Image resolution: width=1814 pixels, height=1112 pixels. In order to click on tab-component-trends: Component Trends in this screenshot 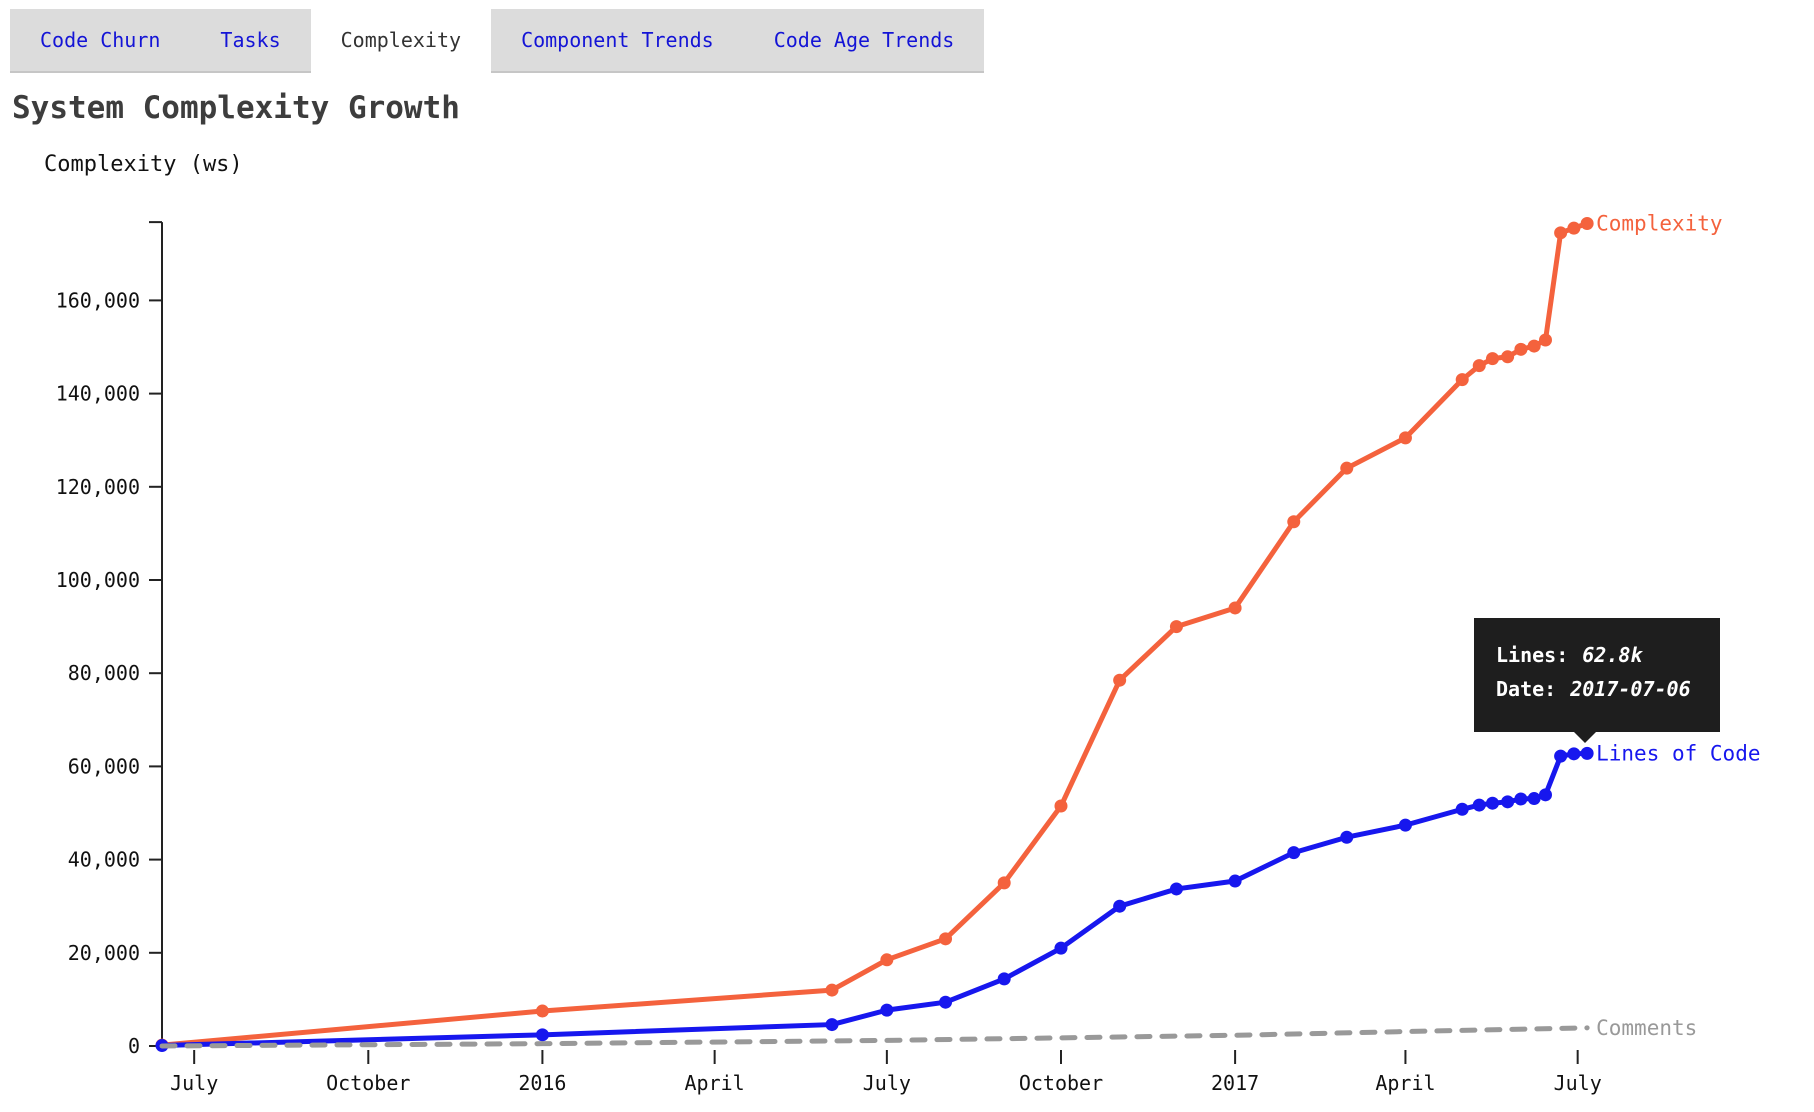, I will do `click(617, 41)`.